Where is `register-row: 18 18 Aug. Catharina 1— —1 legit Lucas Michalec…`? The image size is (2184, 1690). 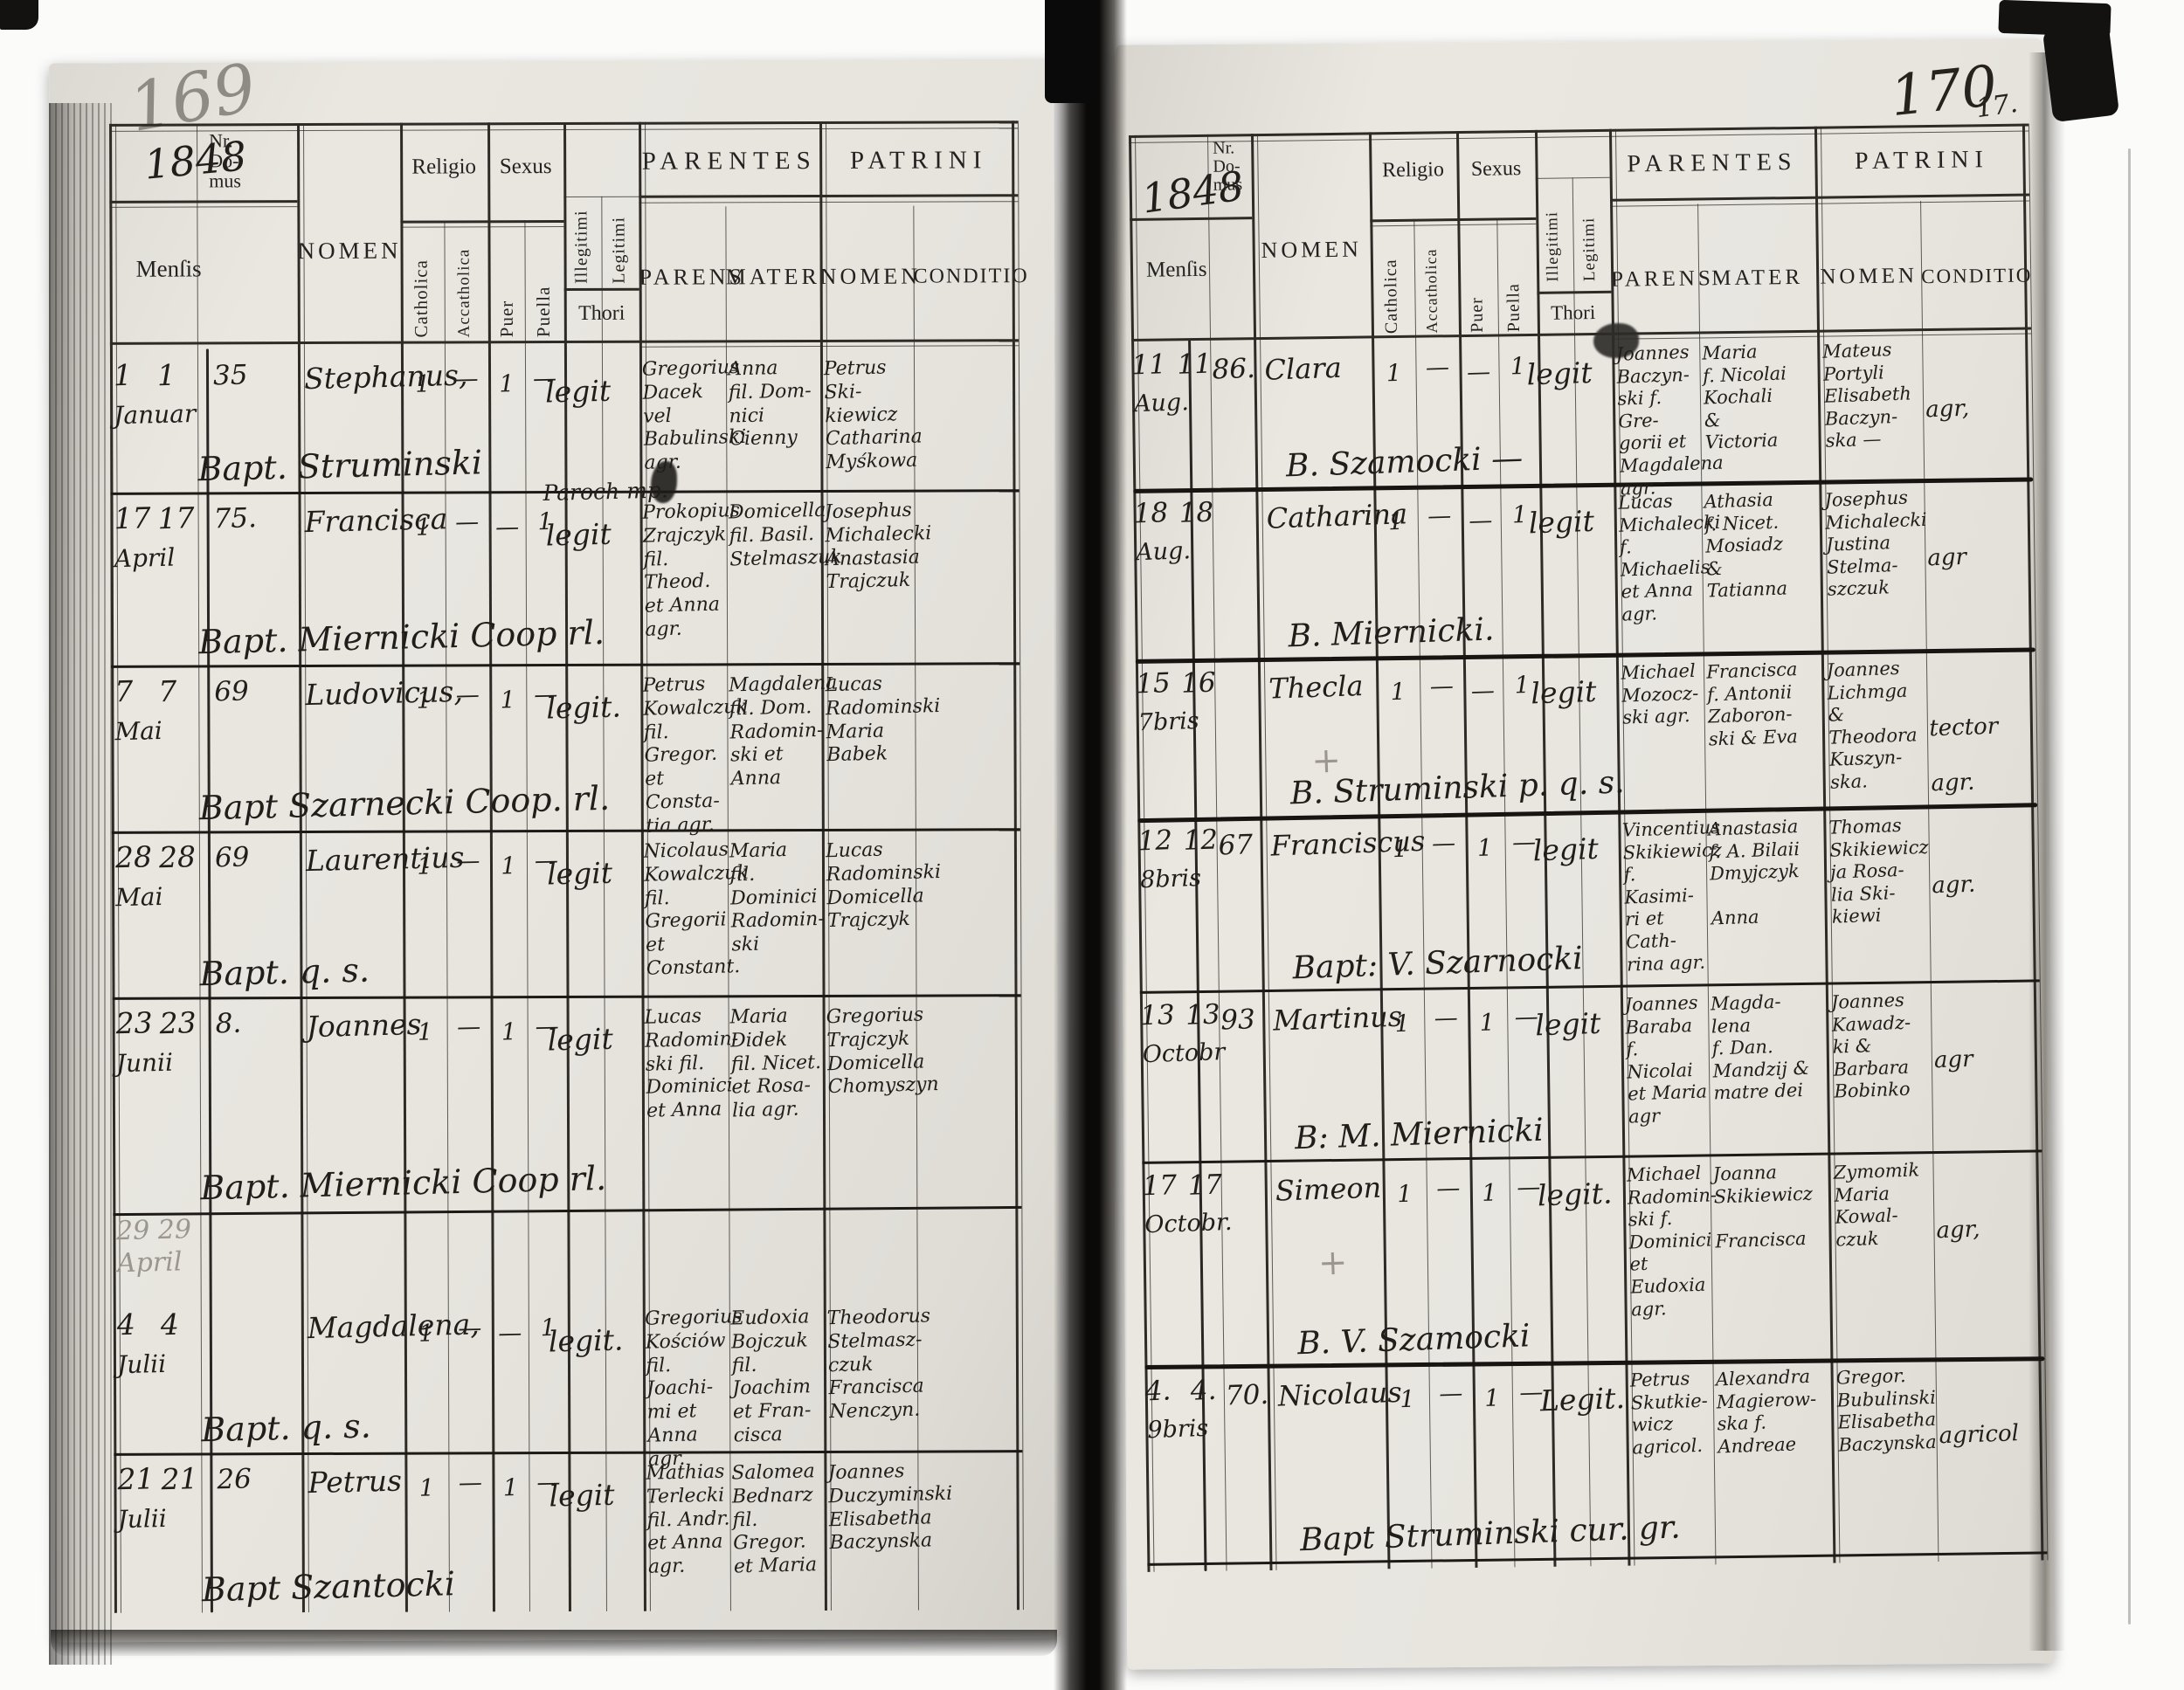
register-row: 18 18 Aug. Catharina 1— —1 legit Lucas Michalec… is located at coordinates (1584, 568).